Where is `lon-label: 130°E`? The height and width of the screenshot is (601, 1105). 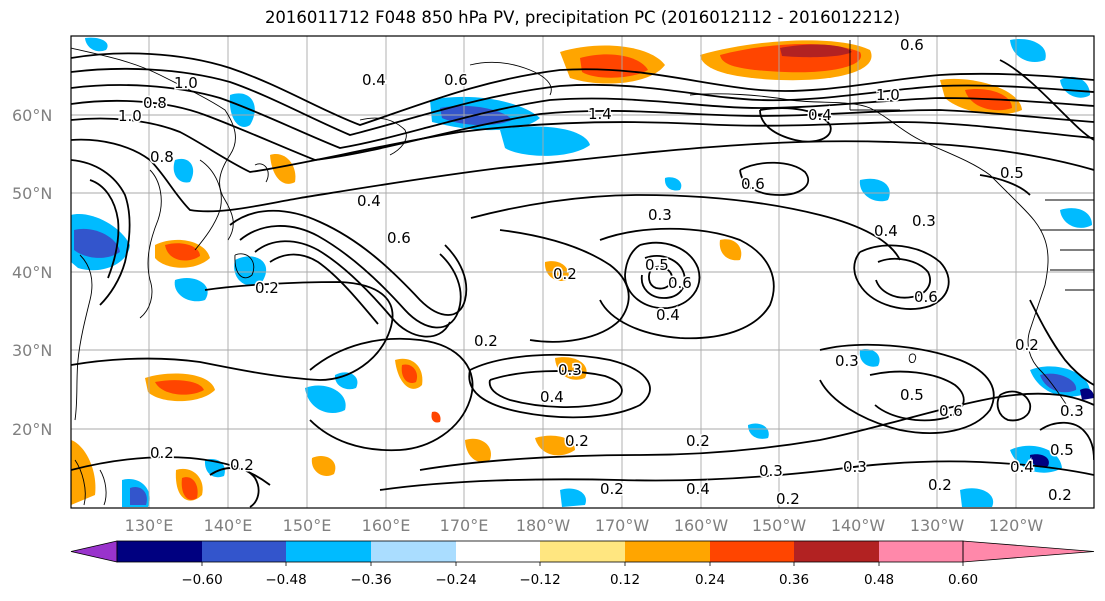 lon-label: 130°E is located at coordinates (149, 525).